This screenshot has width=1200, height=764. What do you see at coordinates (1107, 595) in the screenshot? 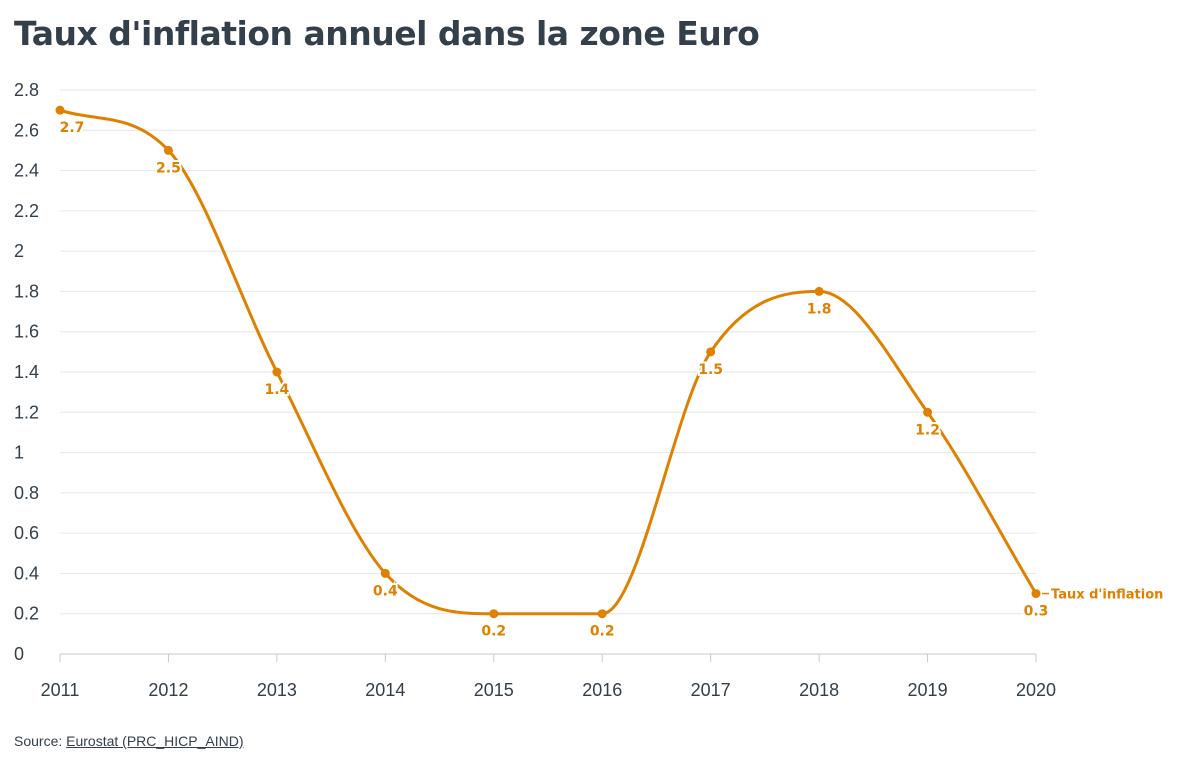
I see `series-label: Taux d'inflation` at bounding box center [1107, 595].